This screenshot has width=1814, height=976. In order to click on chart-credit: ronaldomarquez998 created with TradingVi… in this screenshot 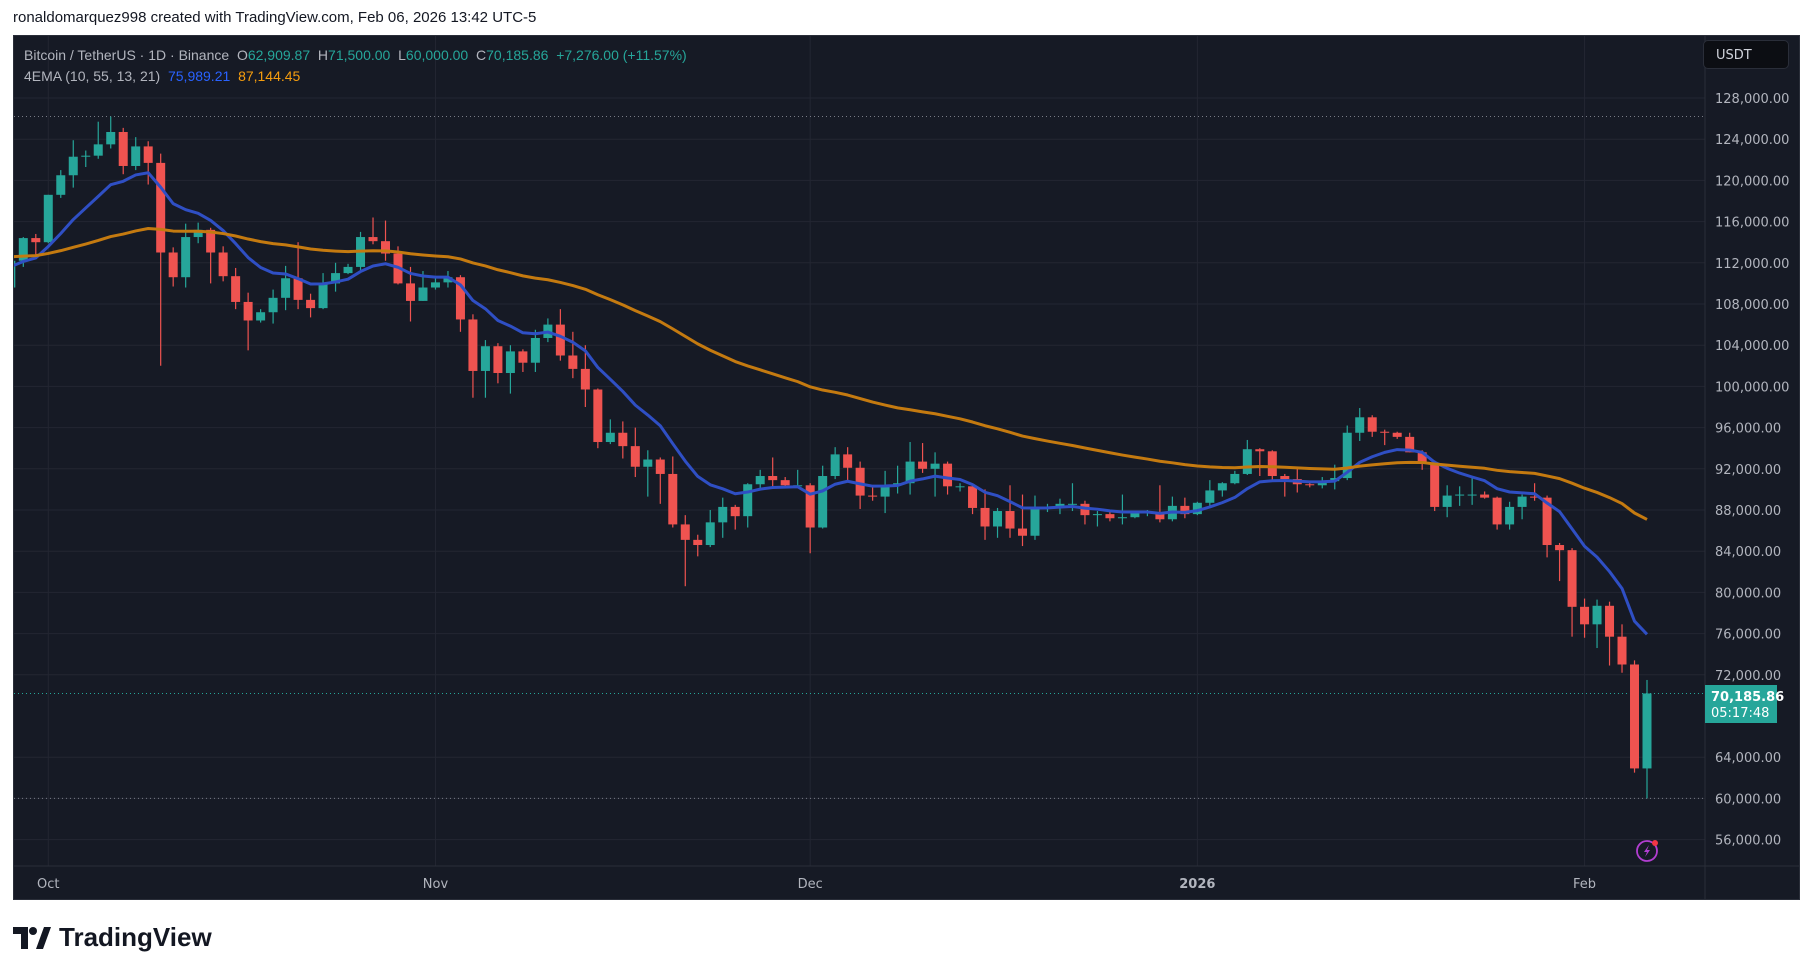, I will do `click(275, 17)`.